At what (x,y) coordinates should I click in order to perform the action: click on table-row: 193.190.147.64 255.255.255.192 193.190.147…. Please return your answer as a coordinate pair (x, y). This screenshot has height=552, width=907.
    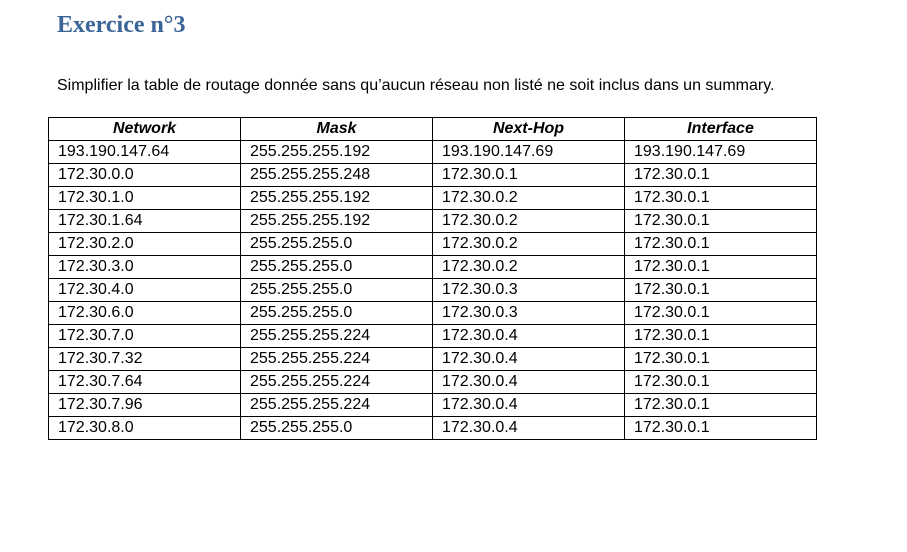
    Looking at the image, I should click on (432, 152).